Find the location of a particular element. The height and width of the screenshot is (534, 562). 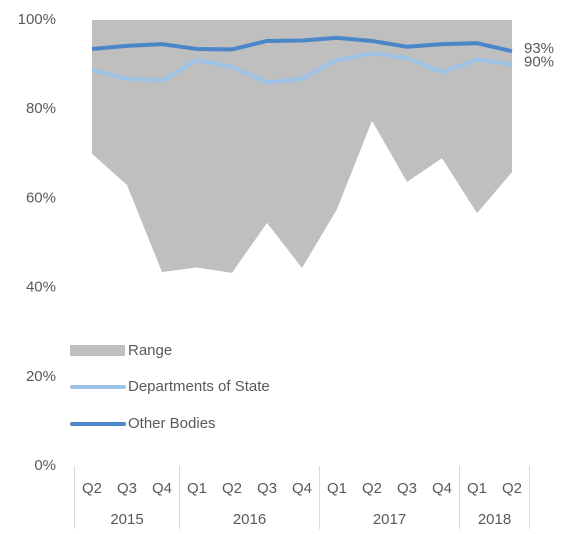

y-tick-label: 100% is located at coordinates (37, 19).